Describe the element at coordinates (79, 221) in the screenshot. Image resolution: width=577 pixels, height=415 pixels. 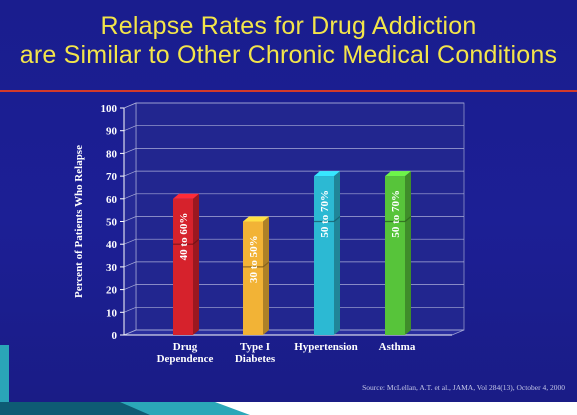
I see `y-axis-label: Percent of Patients Who Relapse` at that location.